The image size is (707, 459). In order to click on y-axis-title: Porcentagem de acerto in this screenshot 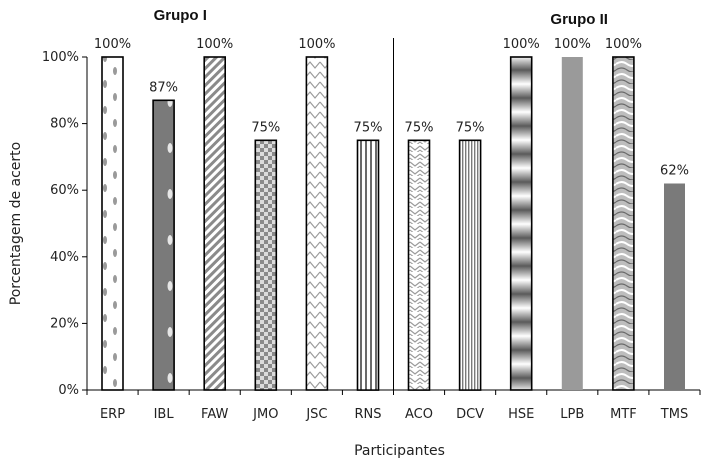, I will do `click(16, 223)`.